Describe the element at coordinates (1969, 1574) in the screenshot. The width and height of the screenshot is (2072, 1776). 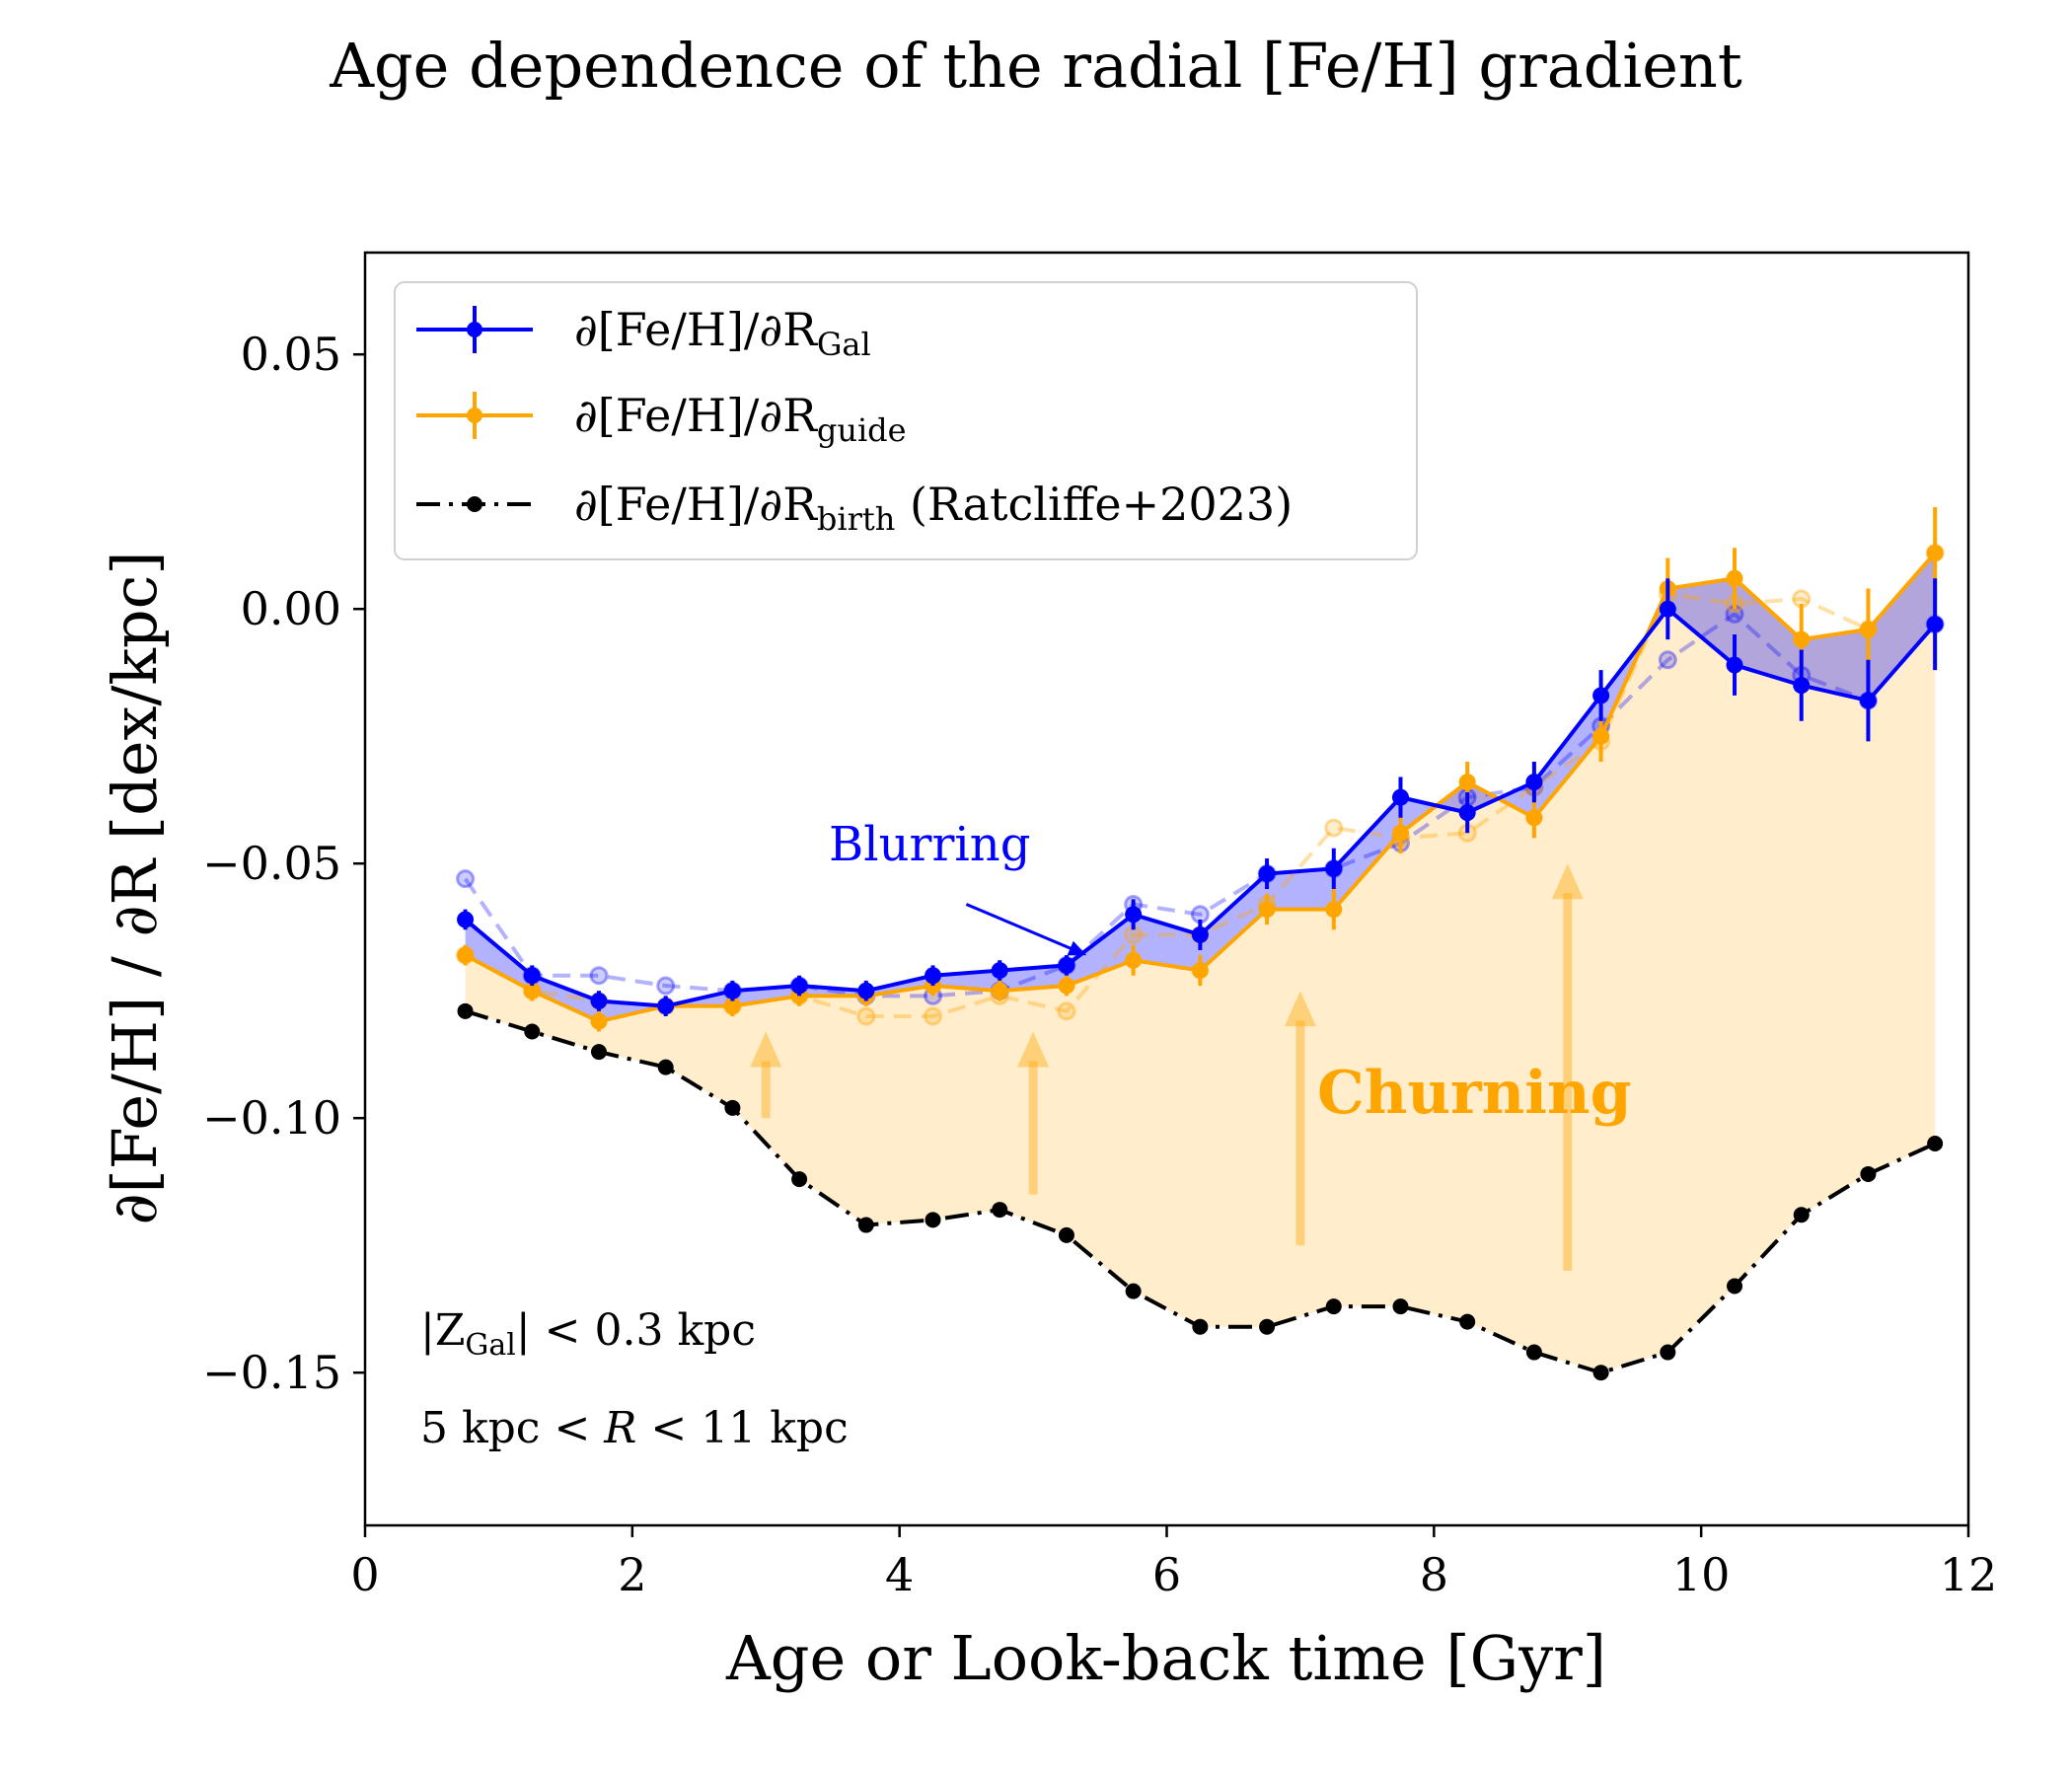
I see `x-tick-label: 12` at that location.